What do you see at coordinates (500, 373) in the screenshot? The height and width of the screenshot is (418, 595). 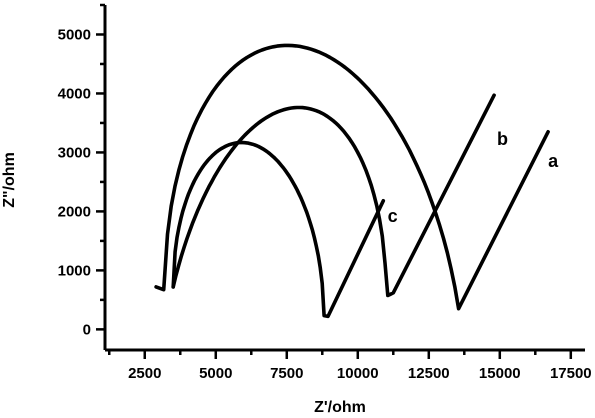 I see `x-tick-label: 15000` at bounding box center [500, 373].